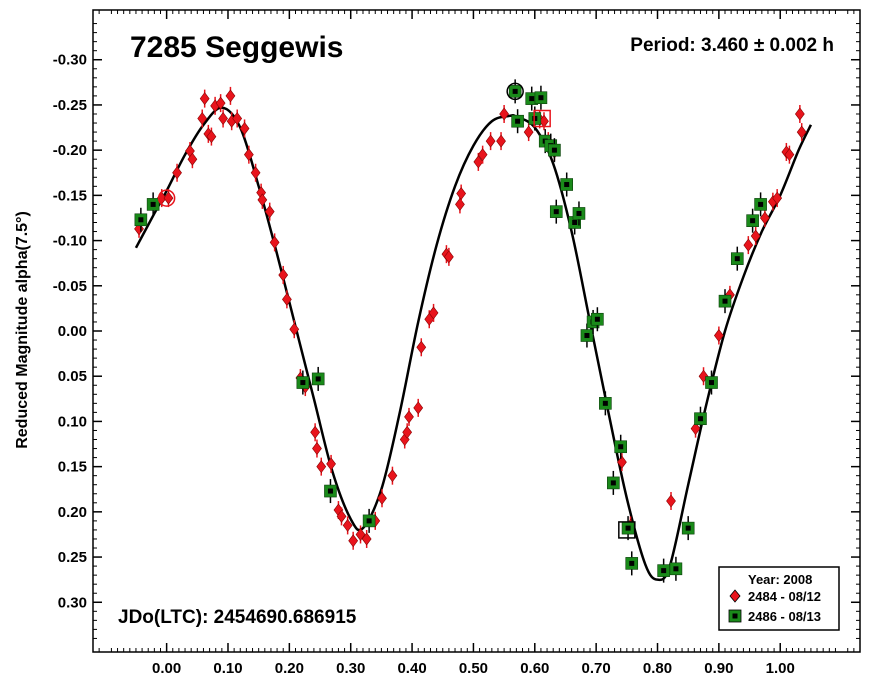 The height and width of the screenshot is (680, 870). I want to click on x-tick-label: 0.50, so click(473, 668).